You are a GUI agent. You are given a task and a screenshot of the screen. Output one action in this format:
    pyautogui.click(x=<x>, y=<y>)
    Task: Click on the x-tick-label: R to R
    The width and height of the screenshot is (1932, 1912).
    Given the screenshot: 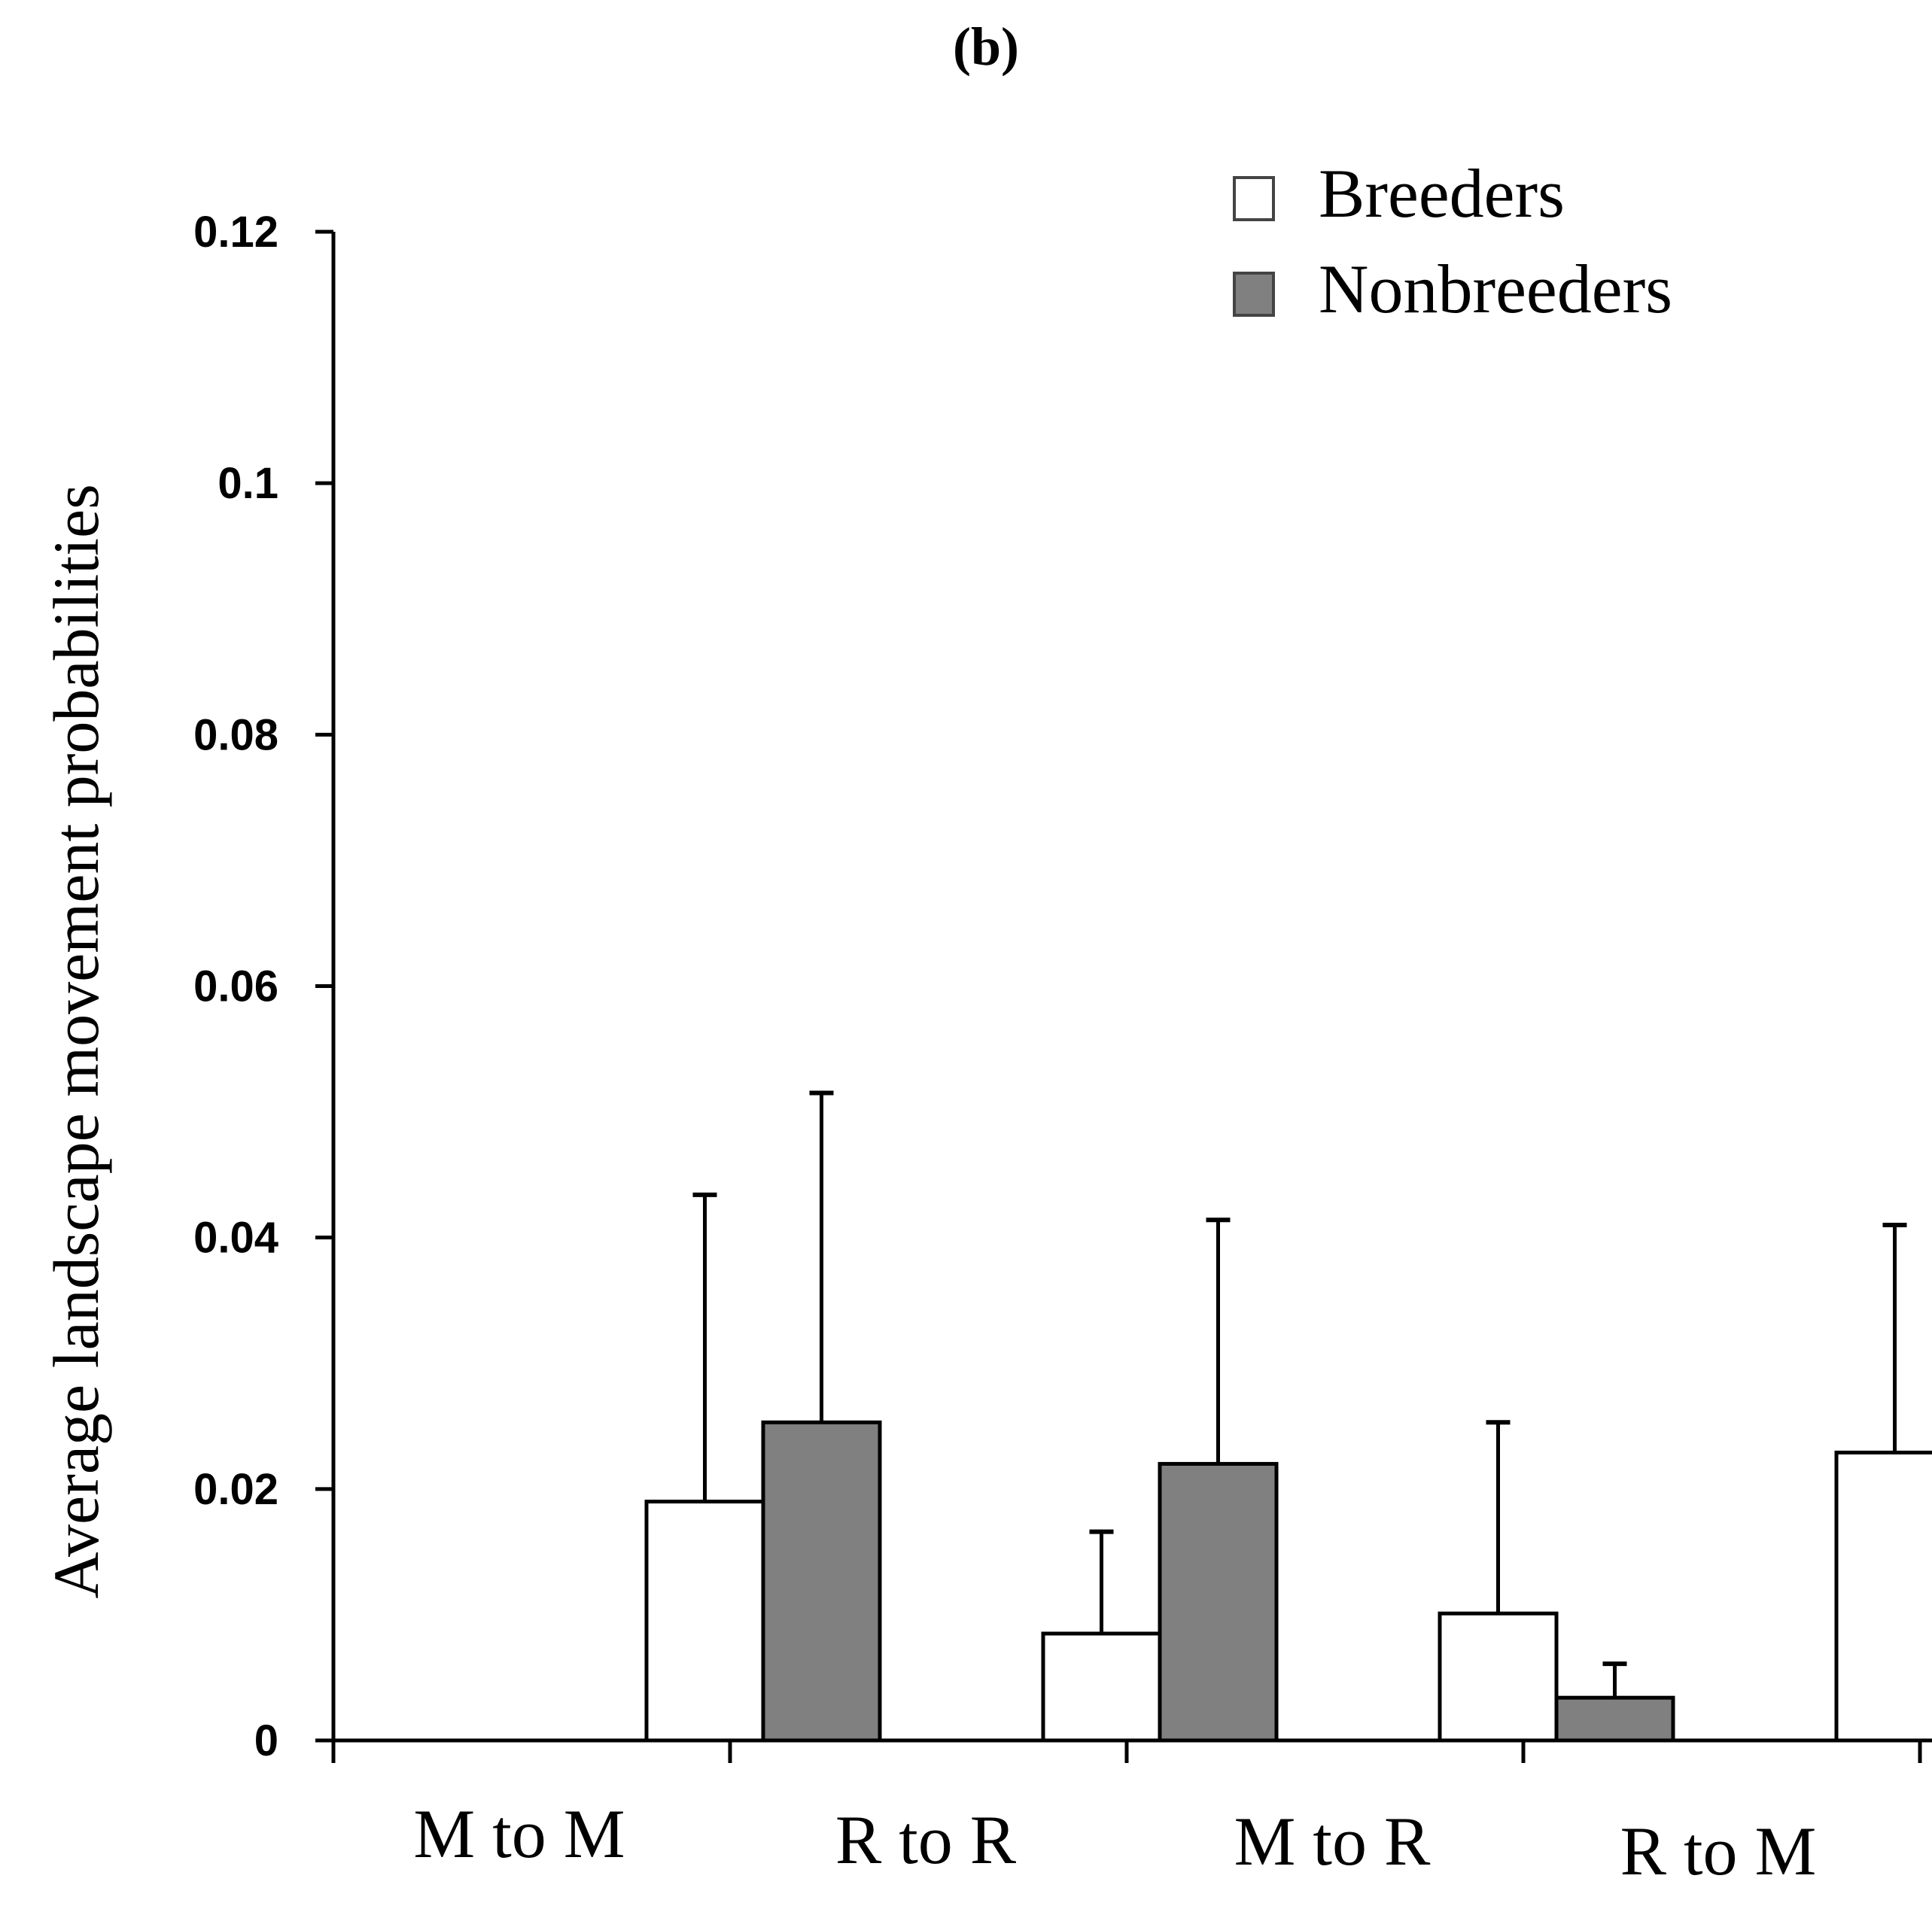 What is the action you would take?
    pyautogui.click(x=926, y=1839)
    